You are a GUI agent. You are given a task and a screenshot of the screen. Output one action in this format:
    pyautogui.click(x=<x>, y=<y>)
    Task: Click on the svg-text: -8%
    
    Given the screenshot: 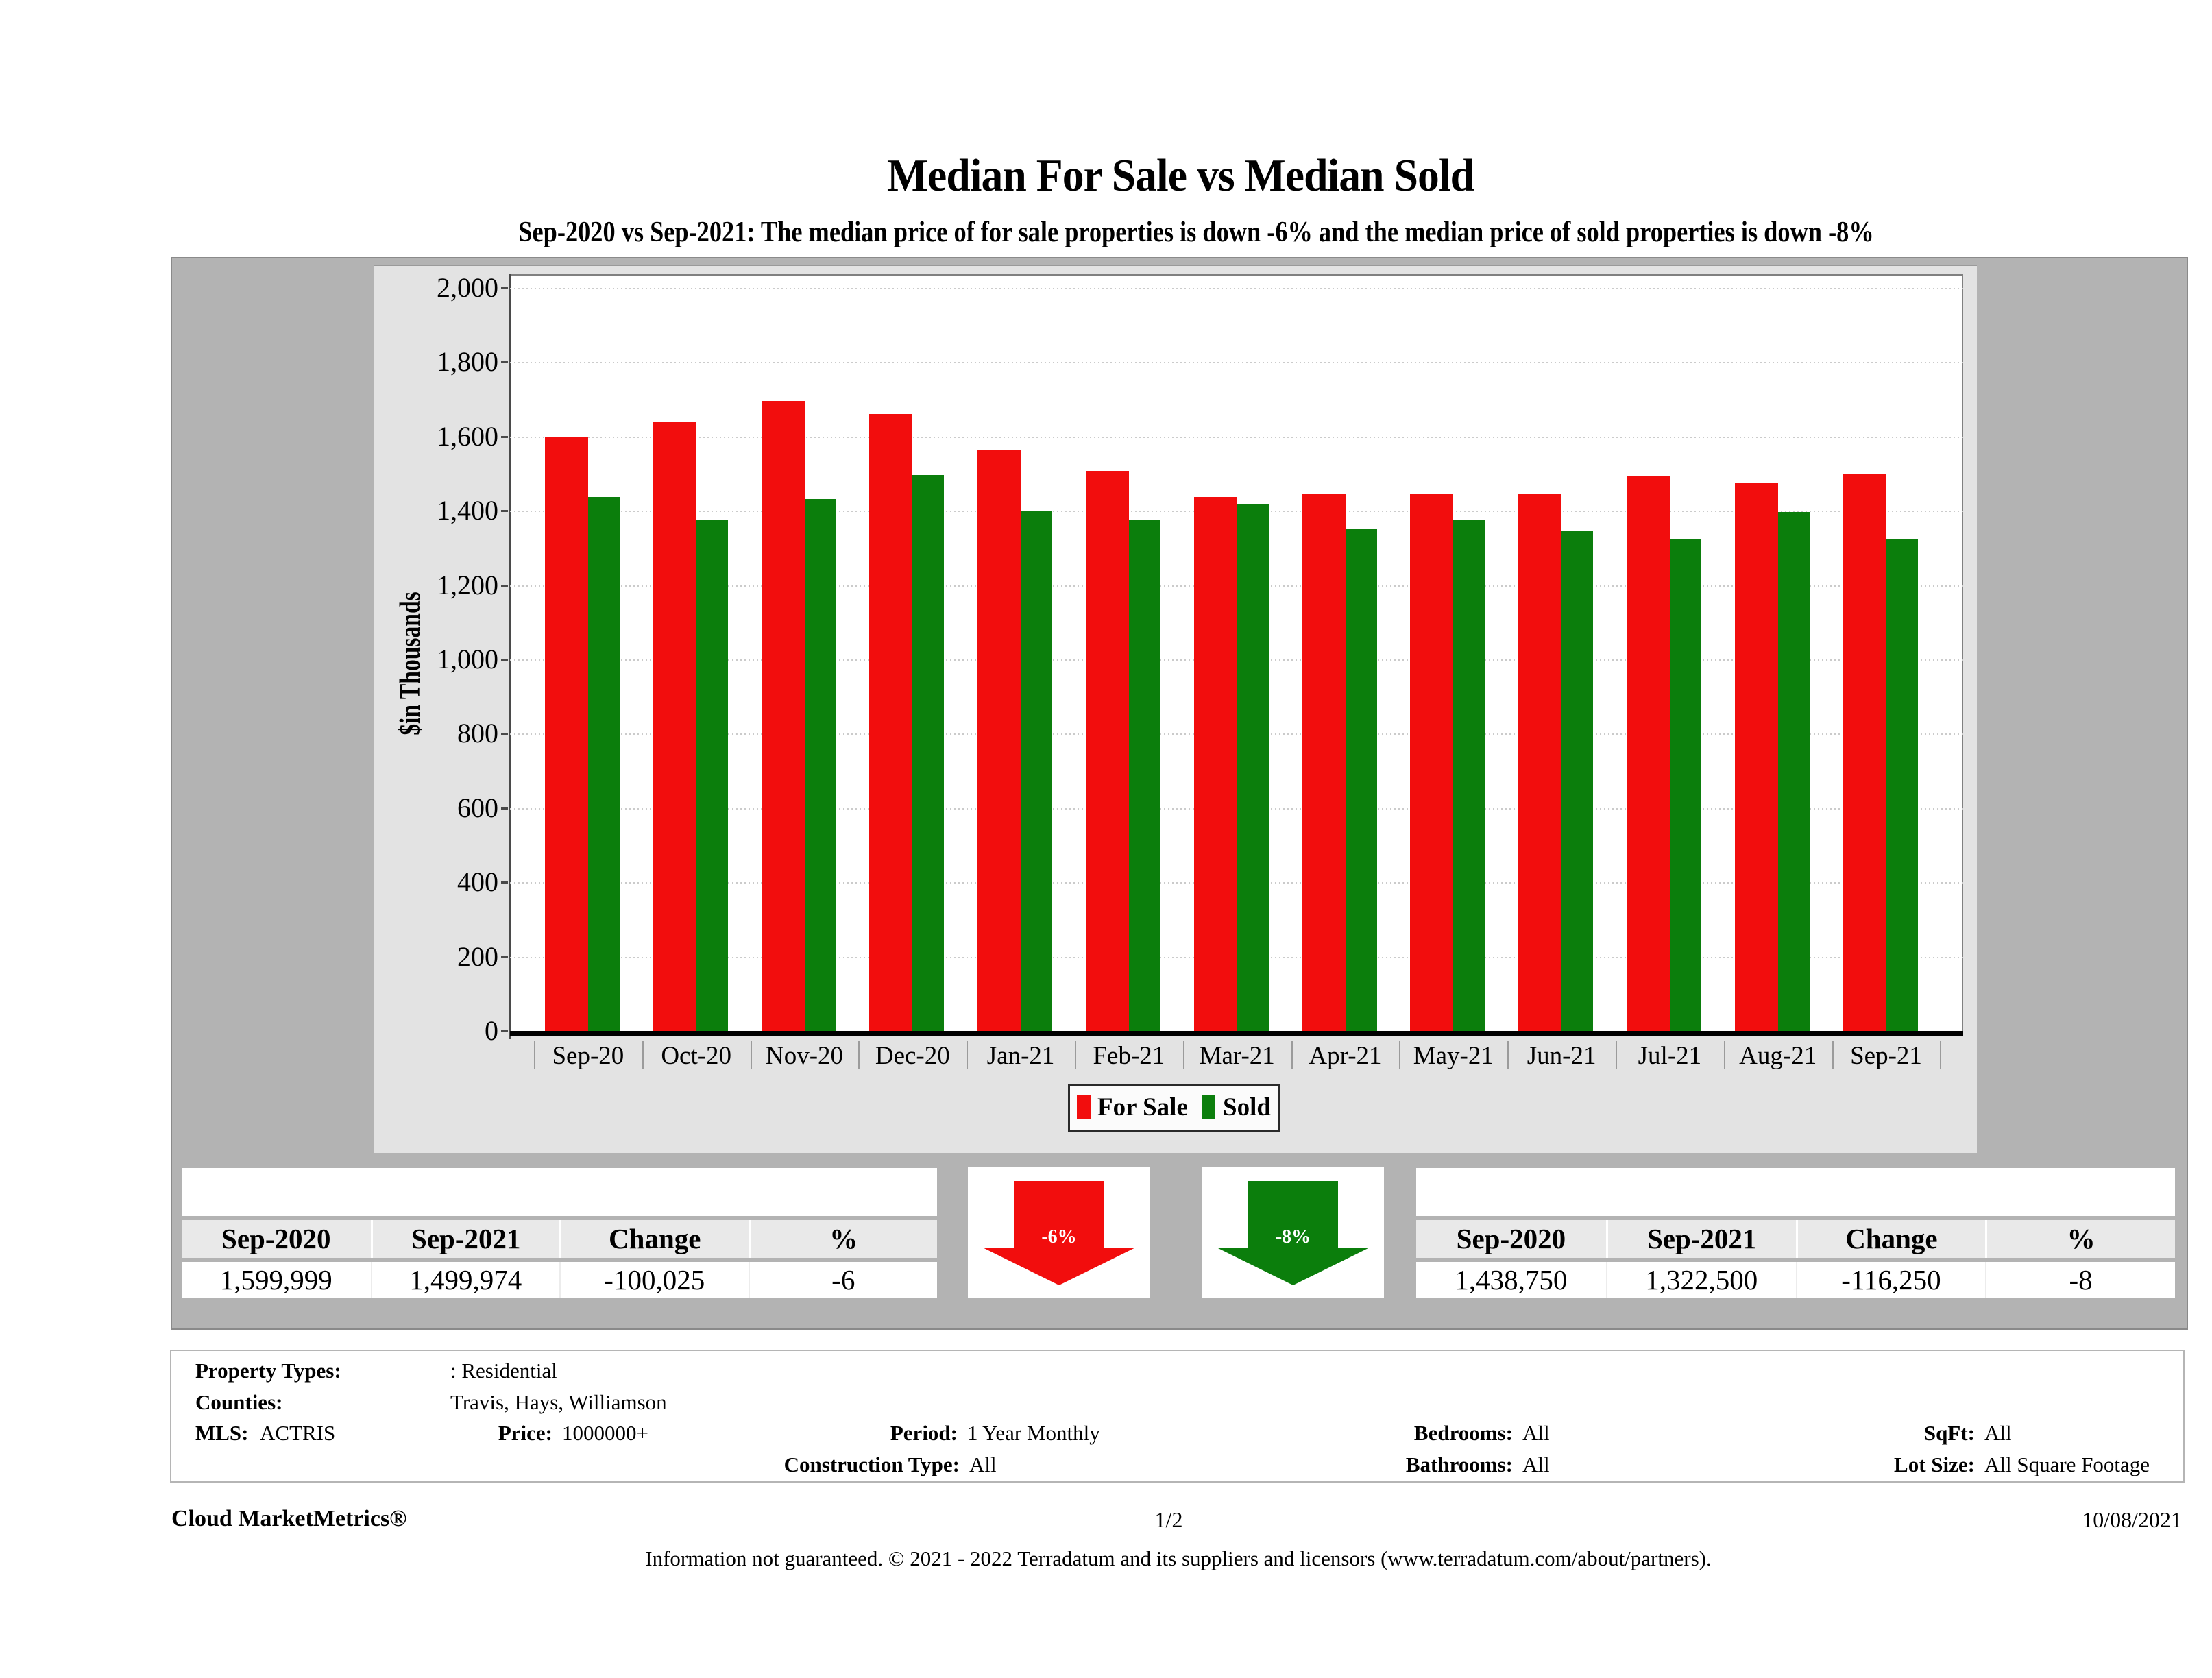 What is the action you would take?
    pyautogui.click(x=1293, y=1237)
    